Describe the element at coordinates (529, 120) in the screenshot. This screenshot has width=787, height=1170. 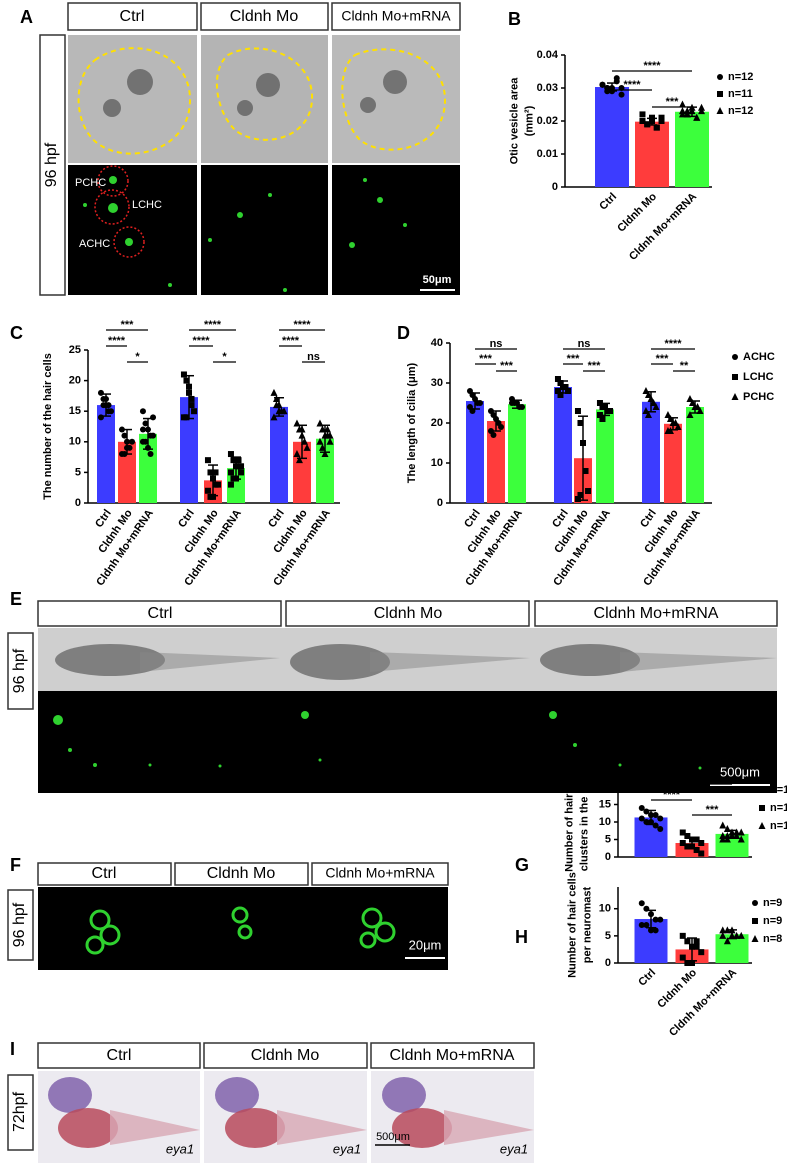
I see `y-axis-label: (mm²)` at that location.